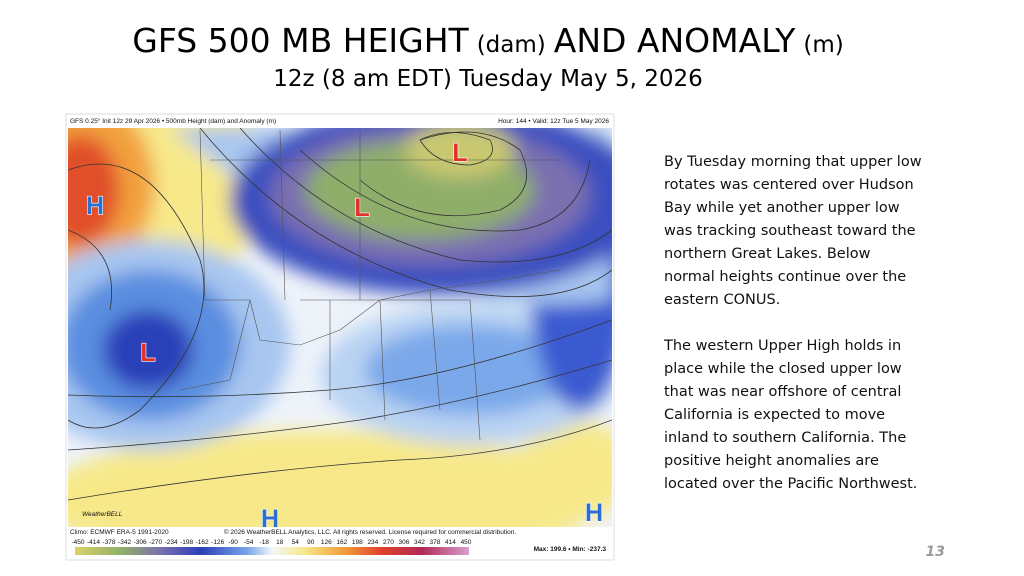 The image size is (1024, 576). Describe the element at coordinates (783, 369) in the screenshot. I see `paragraph-line: place while the closed upper low` at that location.